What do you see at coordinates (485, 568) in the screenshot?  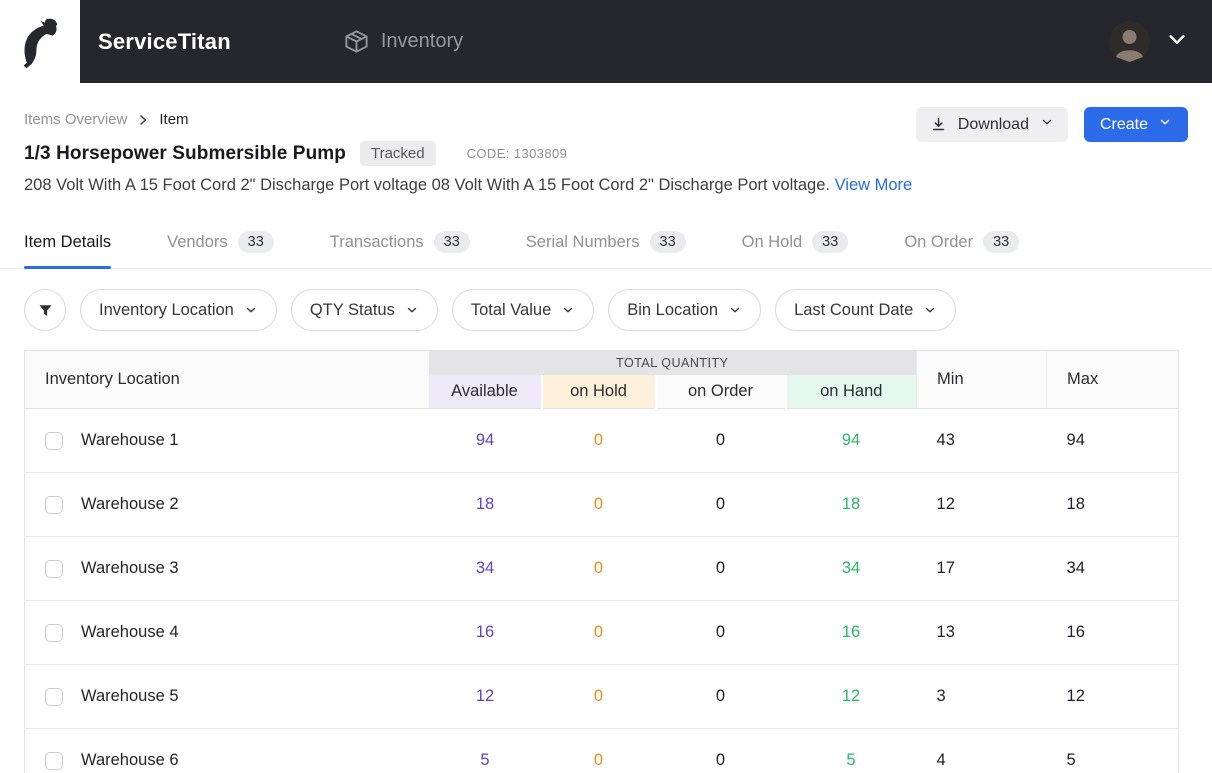 I see `available-value: 34` at bounding box center [485, 568].